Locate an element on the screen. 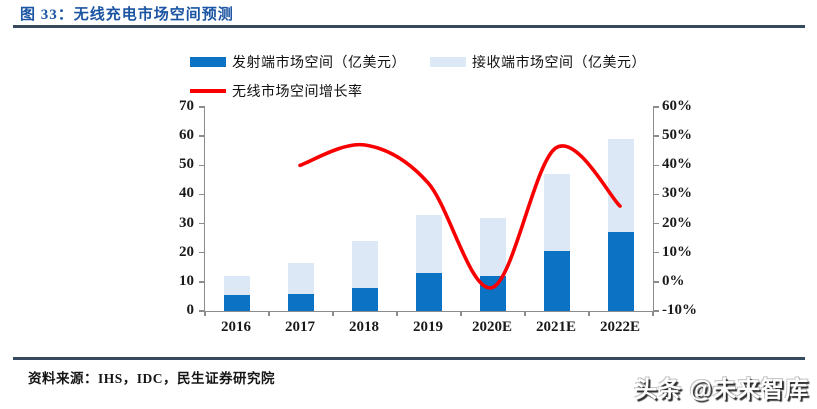  legend-swatch-transmit-bar is located at coordinates (208, 62).